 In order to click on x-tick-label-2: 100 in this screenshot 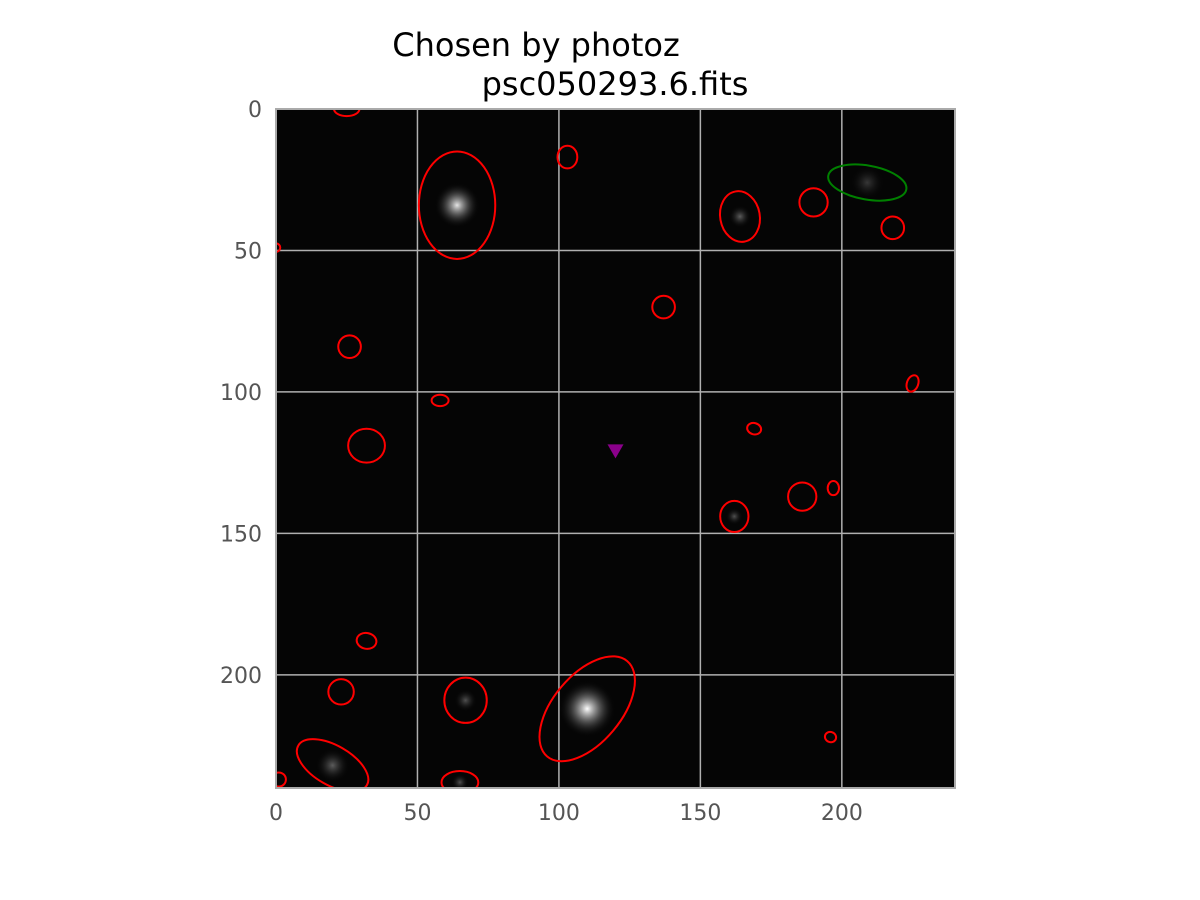, I will do `click(559, 813)`.